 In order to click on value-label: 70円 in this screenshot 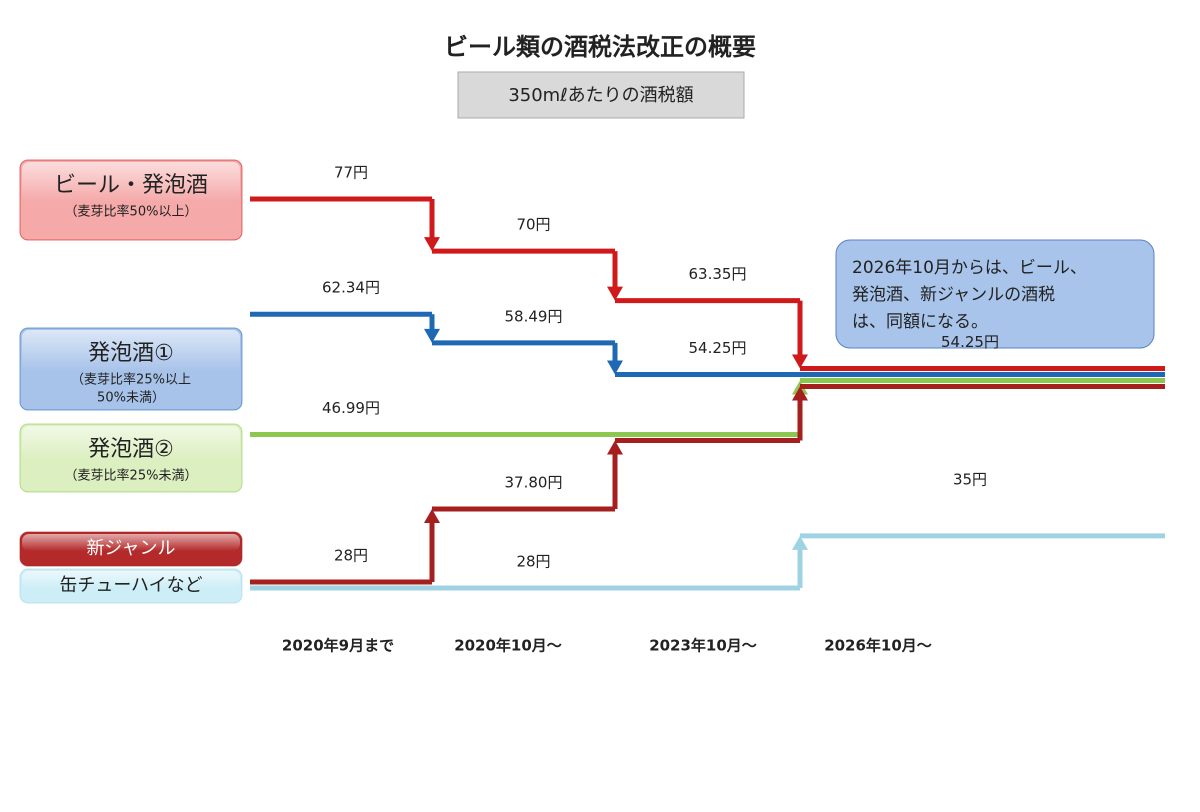, I will do `click(533, 225)`.